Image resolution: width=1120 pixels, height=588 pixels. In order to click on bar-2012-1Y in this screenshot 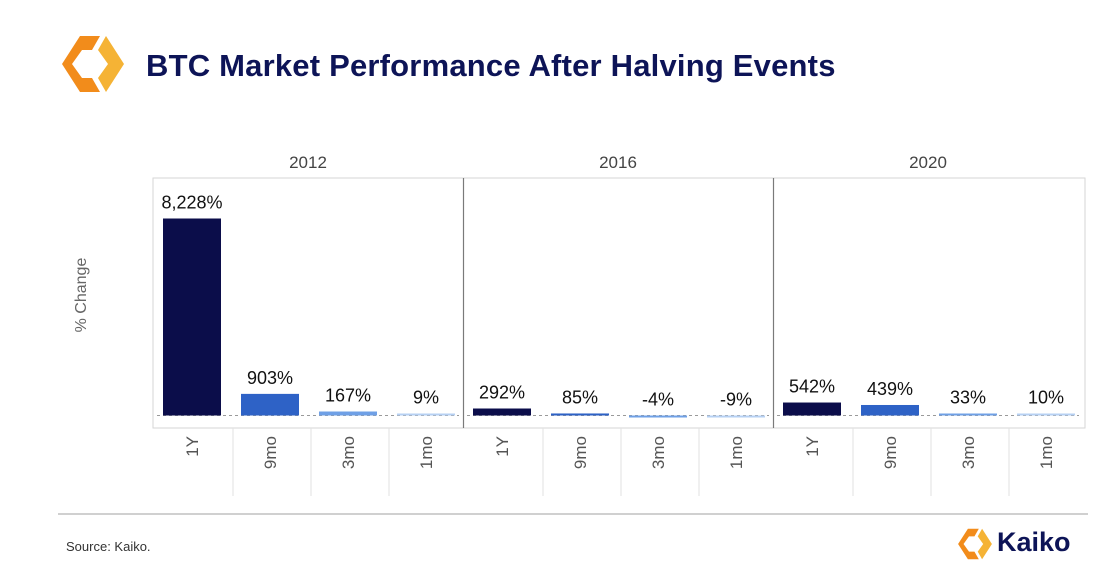, I will do `click(192, 317)`.